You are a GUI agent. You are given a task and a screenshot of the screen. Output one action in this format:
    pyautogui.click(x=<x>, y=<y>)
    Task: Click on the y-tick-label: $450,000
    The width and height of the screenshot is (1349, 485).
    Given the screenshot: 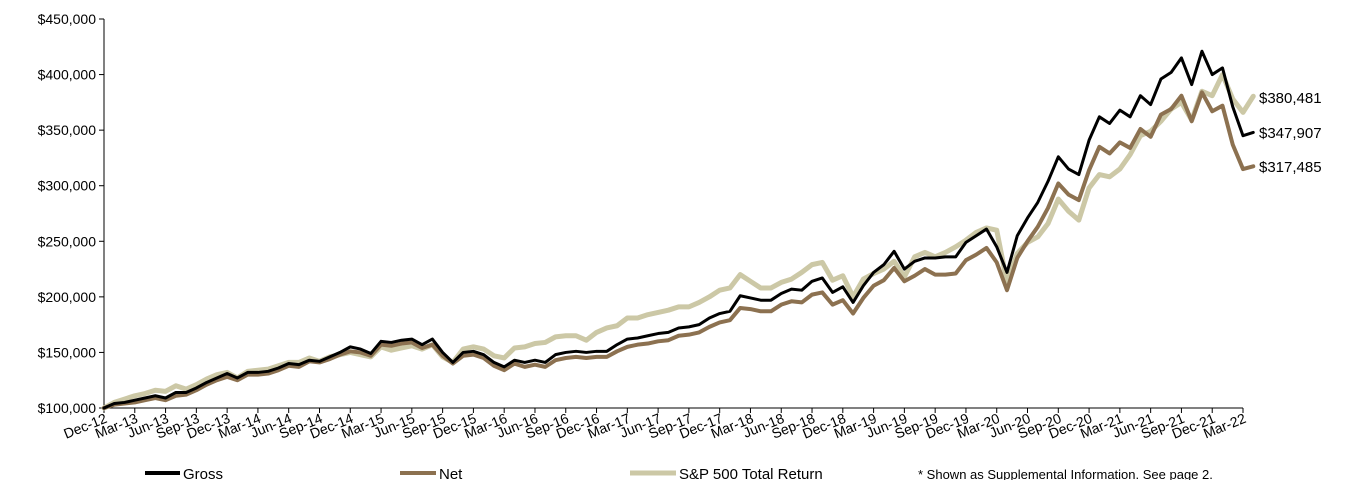 What is the action you would take?
    pyautogui.click(x=67, y=19)
    